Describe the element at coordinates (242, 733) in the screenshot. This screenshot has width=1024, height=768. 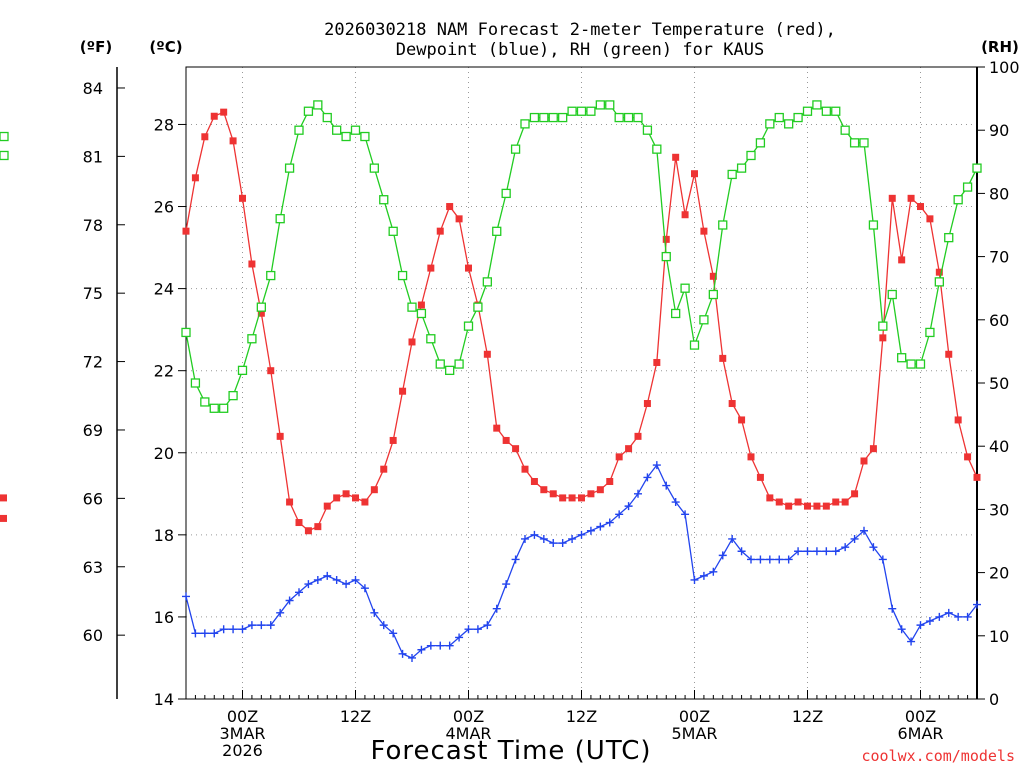
I see `x-tick-label: 3MAR` at that location.